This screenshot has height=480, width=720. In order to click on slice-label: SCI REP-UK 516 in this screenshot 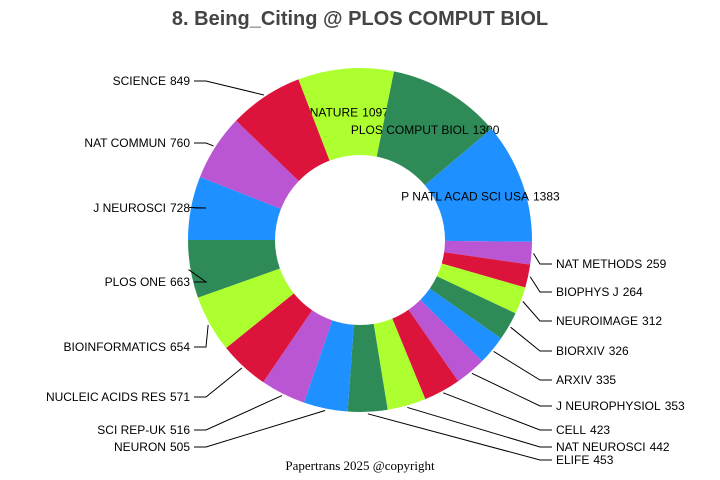, I will do `click(143, 430)`.